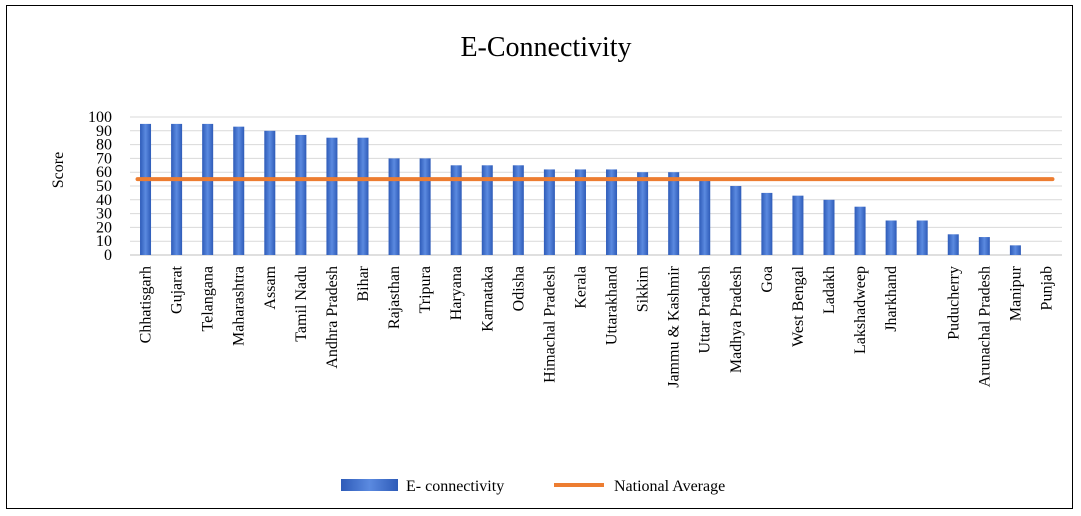 This screenshot has width=1081, height=516. What do you see at coordinates (104, 214) in the screenshot?
I see `y-tick-label: 30` at bounding box center [104, 214].